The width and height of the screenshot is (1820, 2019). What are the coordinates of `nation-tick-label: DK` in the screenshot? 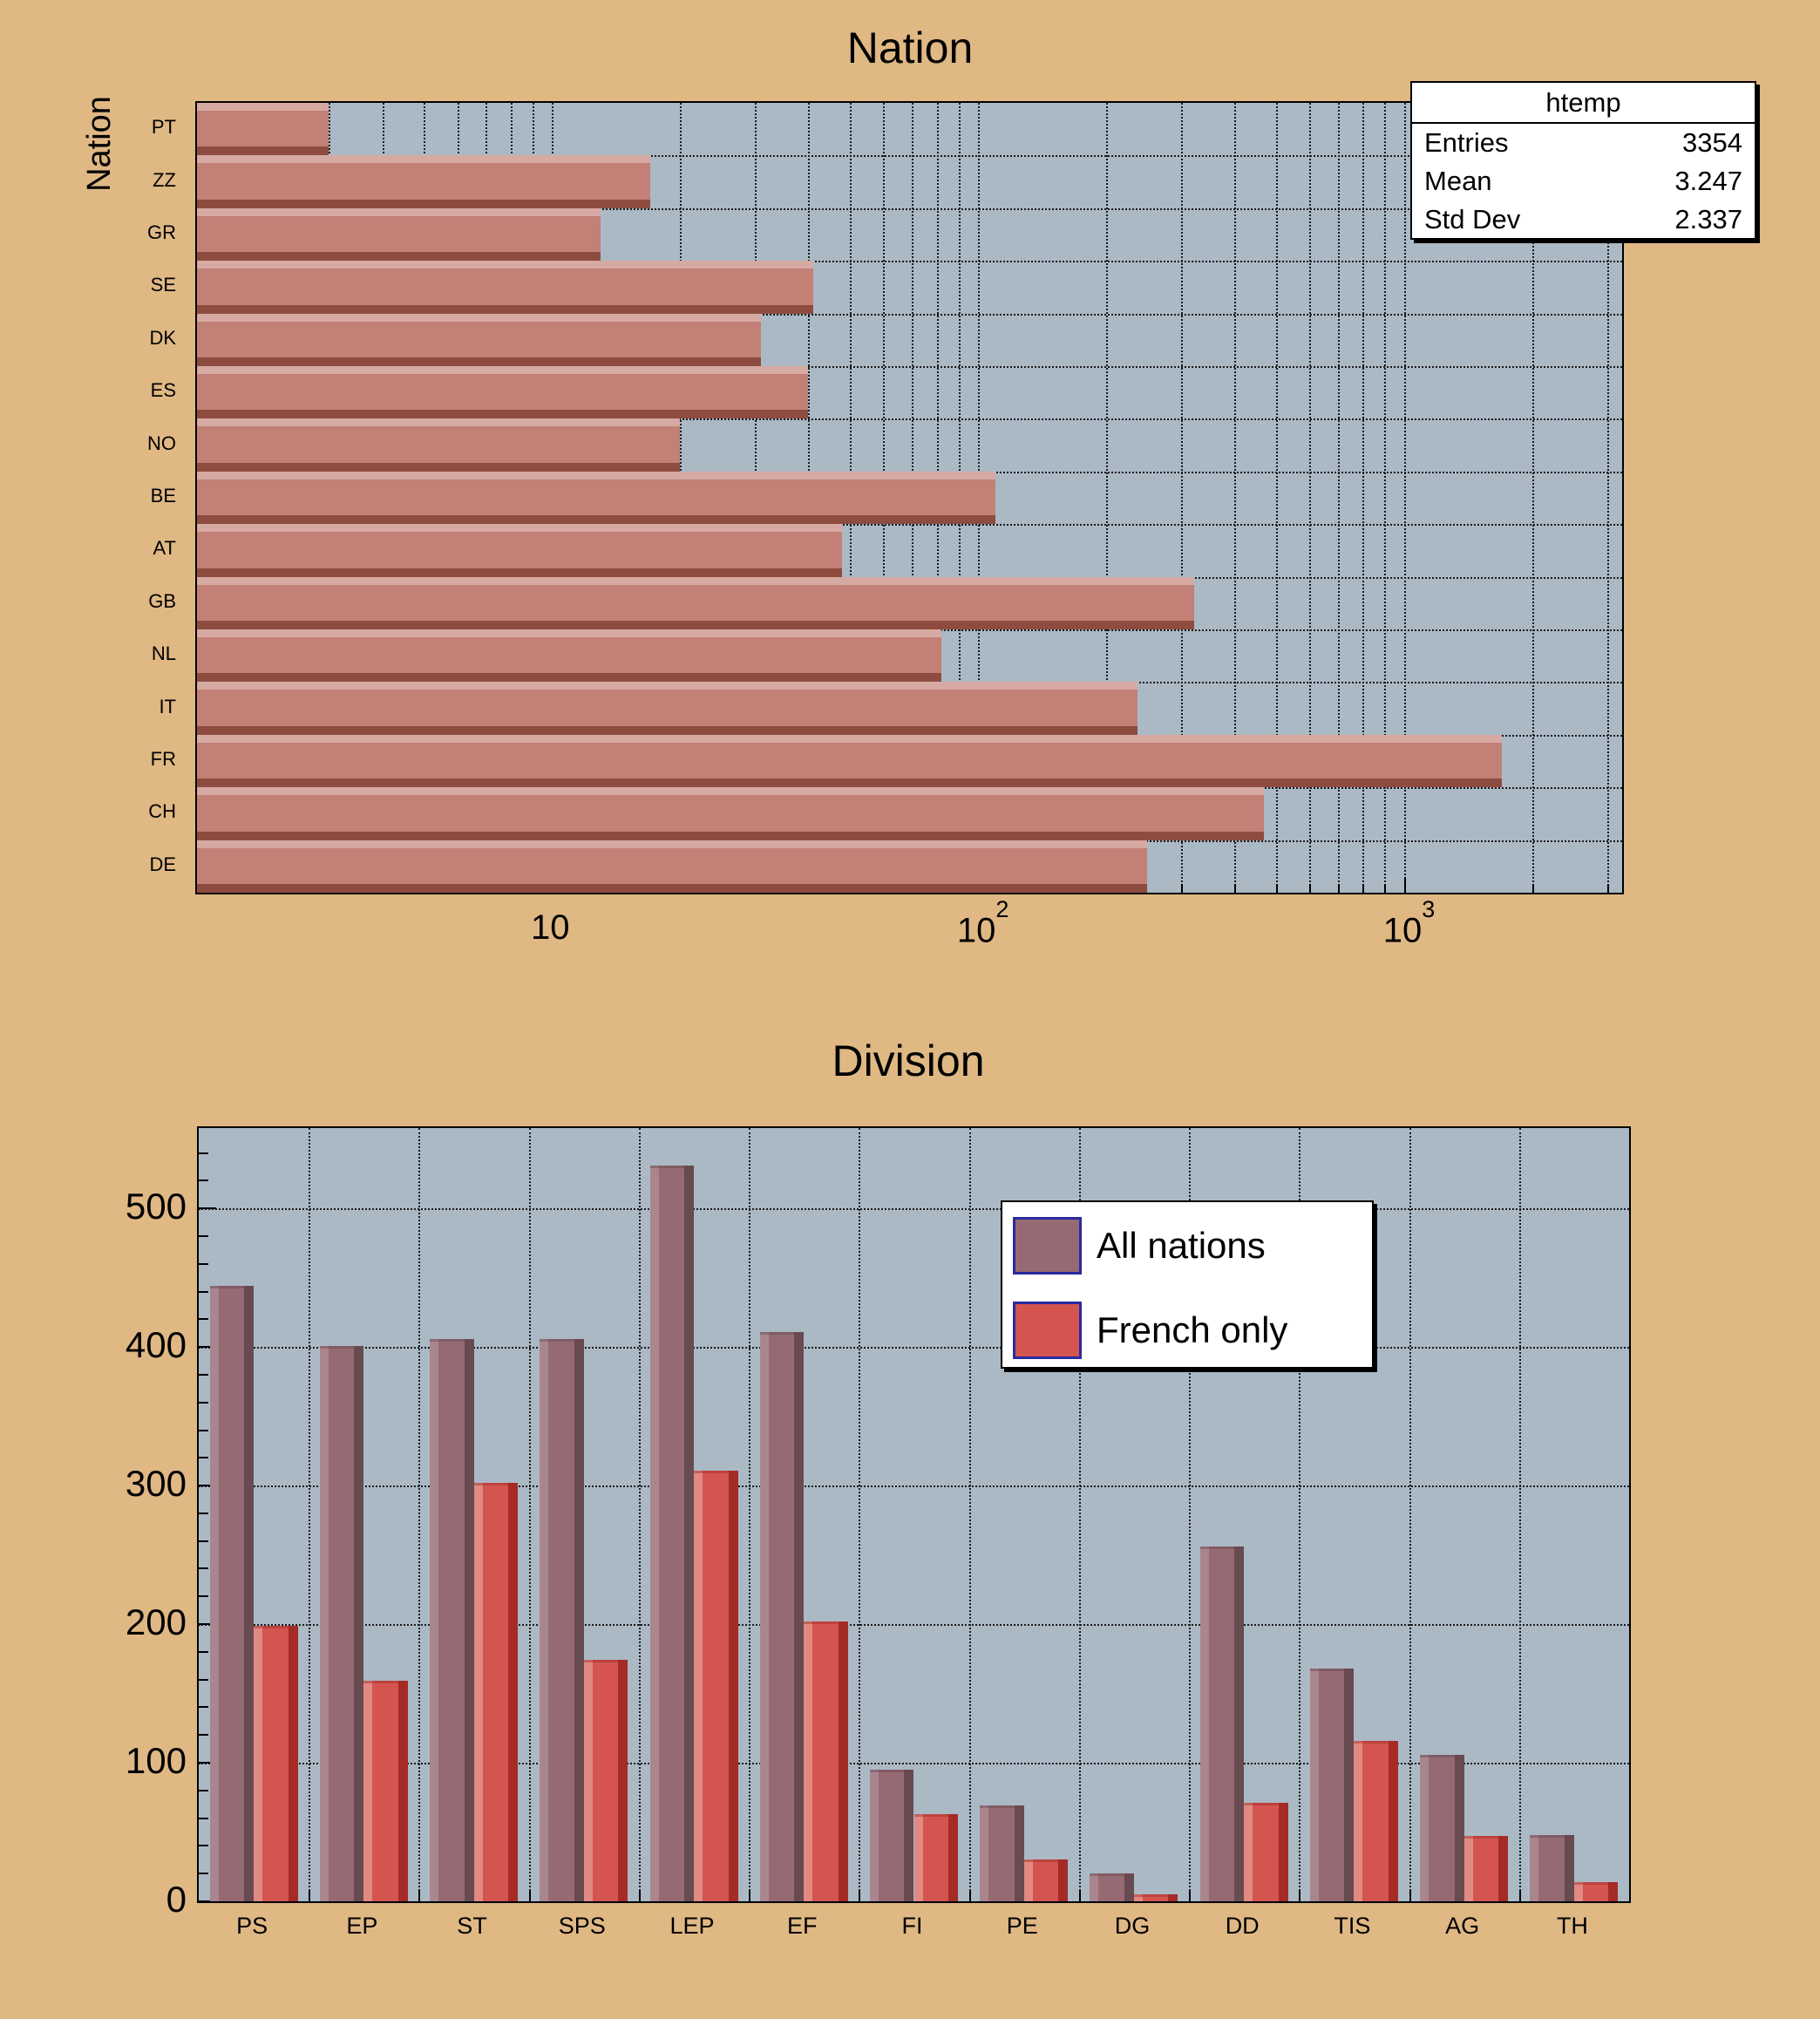 It's located at (162, 337).